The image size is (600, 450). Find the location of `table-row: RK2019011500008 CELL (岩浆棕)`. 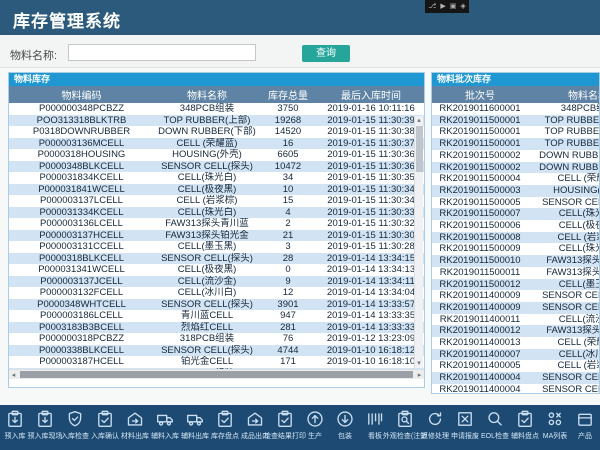

table-row: RK2019011500008 CELL (岩浆棕) is located at coordinates (515, 237).